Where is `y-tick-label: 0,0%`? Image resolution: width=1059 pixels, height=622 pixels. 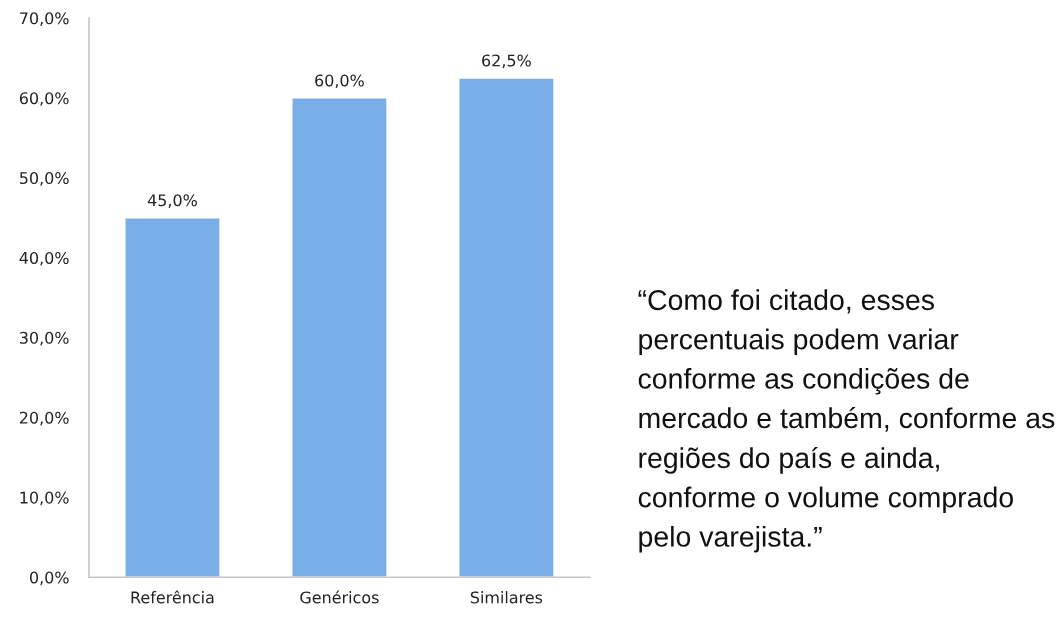 y-tick-label: 0,0% is located at coordinates (49, 578).